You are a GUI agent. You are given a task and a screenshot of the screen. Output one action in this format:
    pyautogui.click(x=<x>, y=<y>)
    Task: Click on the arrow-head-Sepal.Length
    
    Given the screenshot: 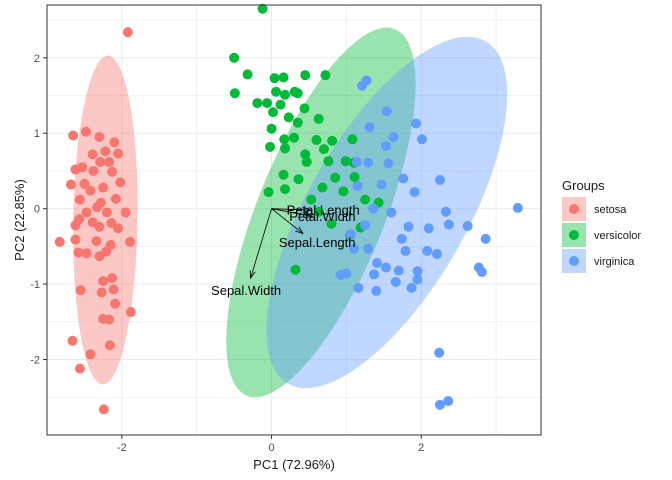 What is the action you would take?
    pyautogui.click(x=299, y=230)
    